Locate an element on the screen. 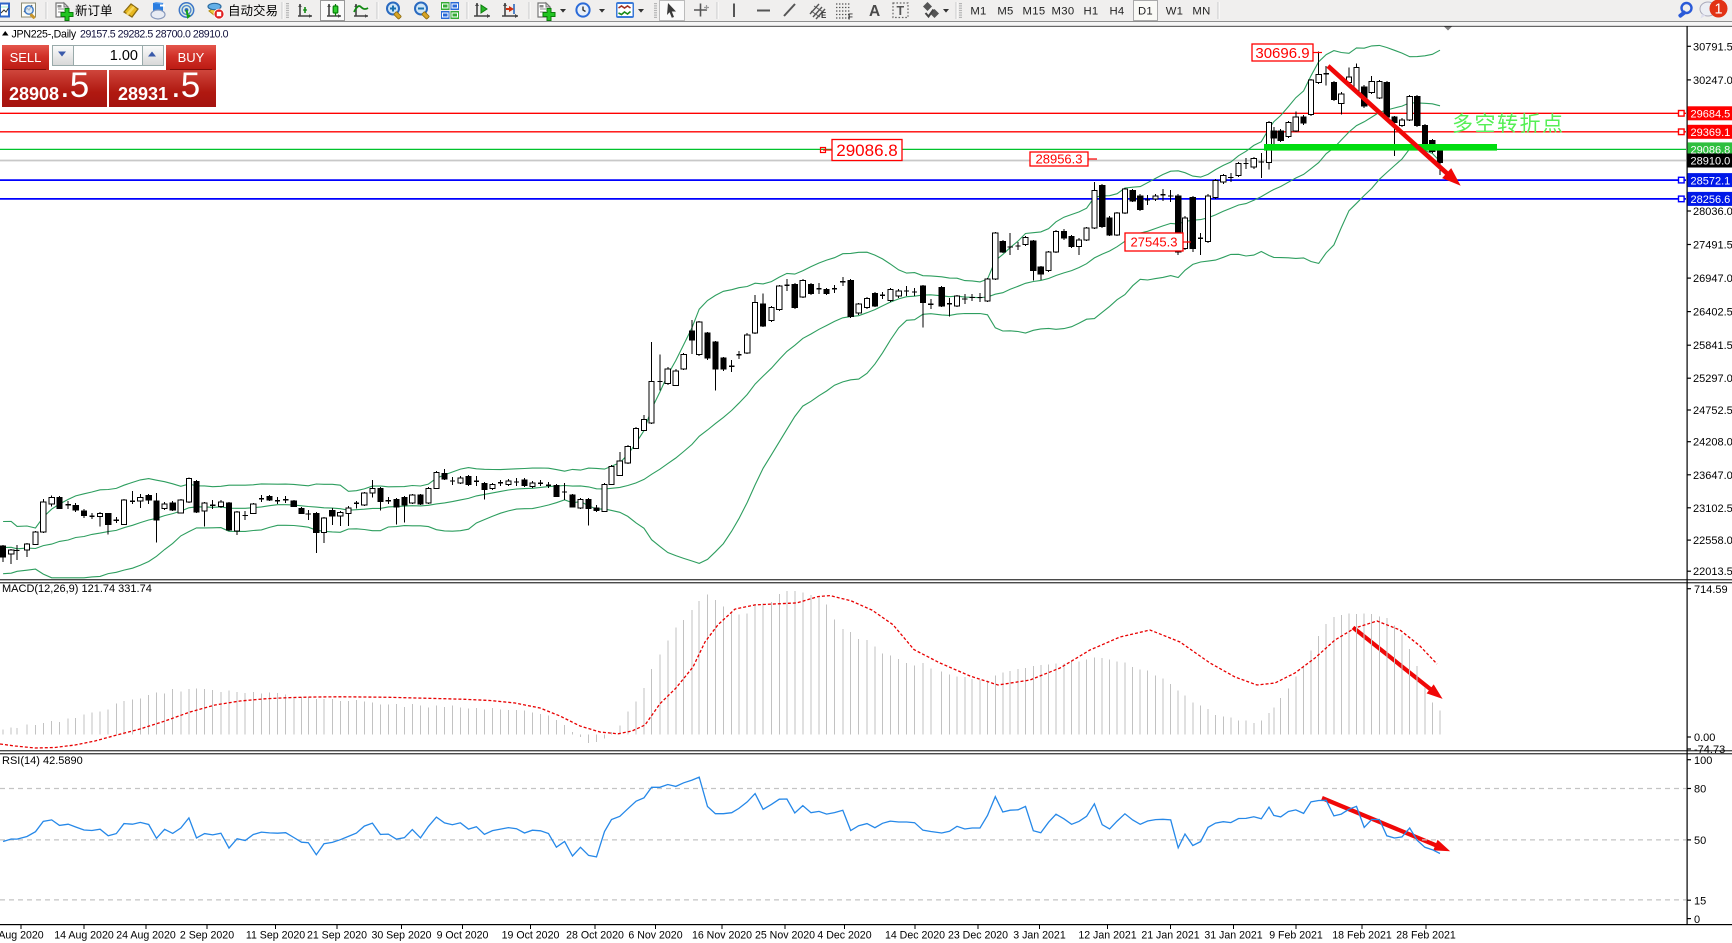  svg-text: 30696.9 is located at coordinates (1282, 53).